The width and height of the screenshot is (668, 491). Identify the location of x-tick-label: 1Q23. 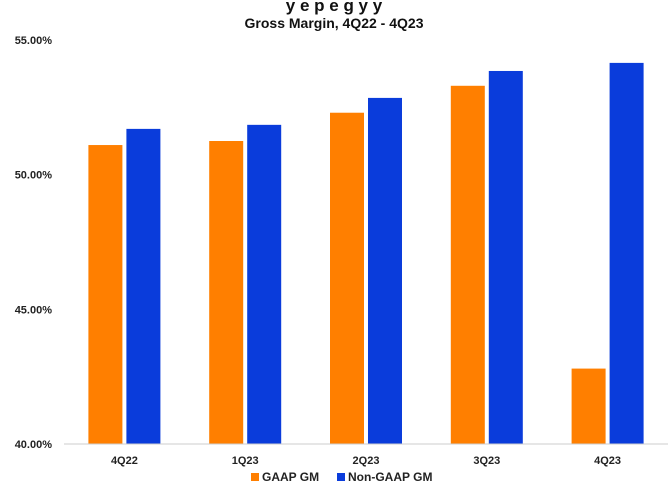
(245, 461).